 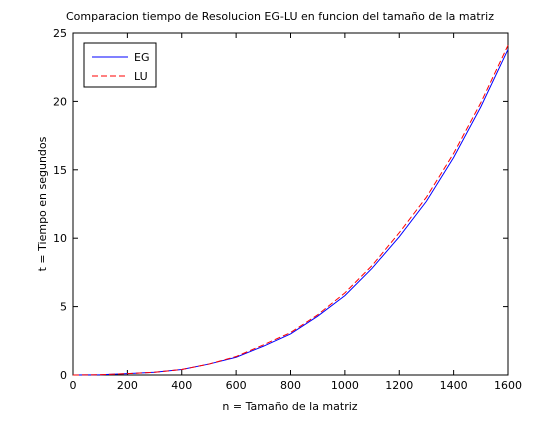 I want to click on x-tick-label: 1600, so click(x=508, y=385).